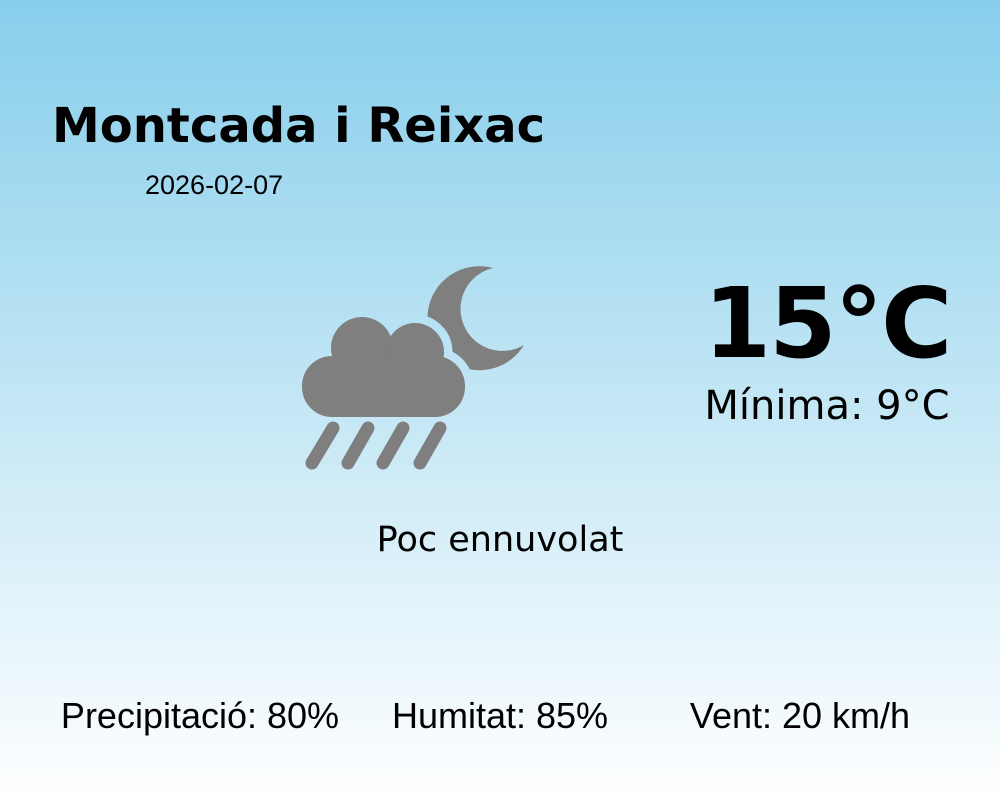  What do you see at coordinates (383, 367) in the screenshot?
I see `cloud-icon` at bounding box center [383, 367].